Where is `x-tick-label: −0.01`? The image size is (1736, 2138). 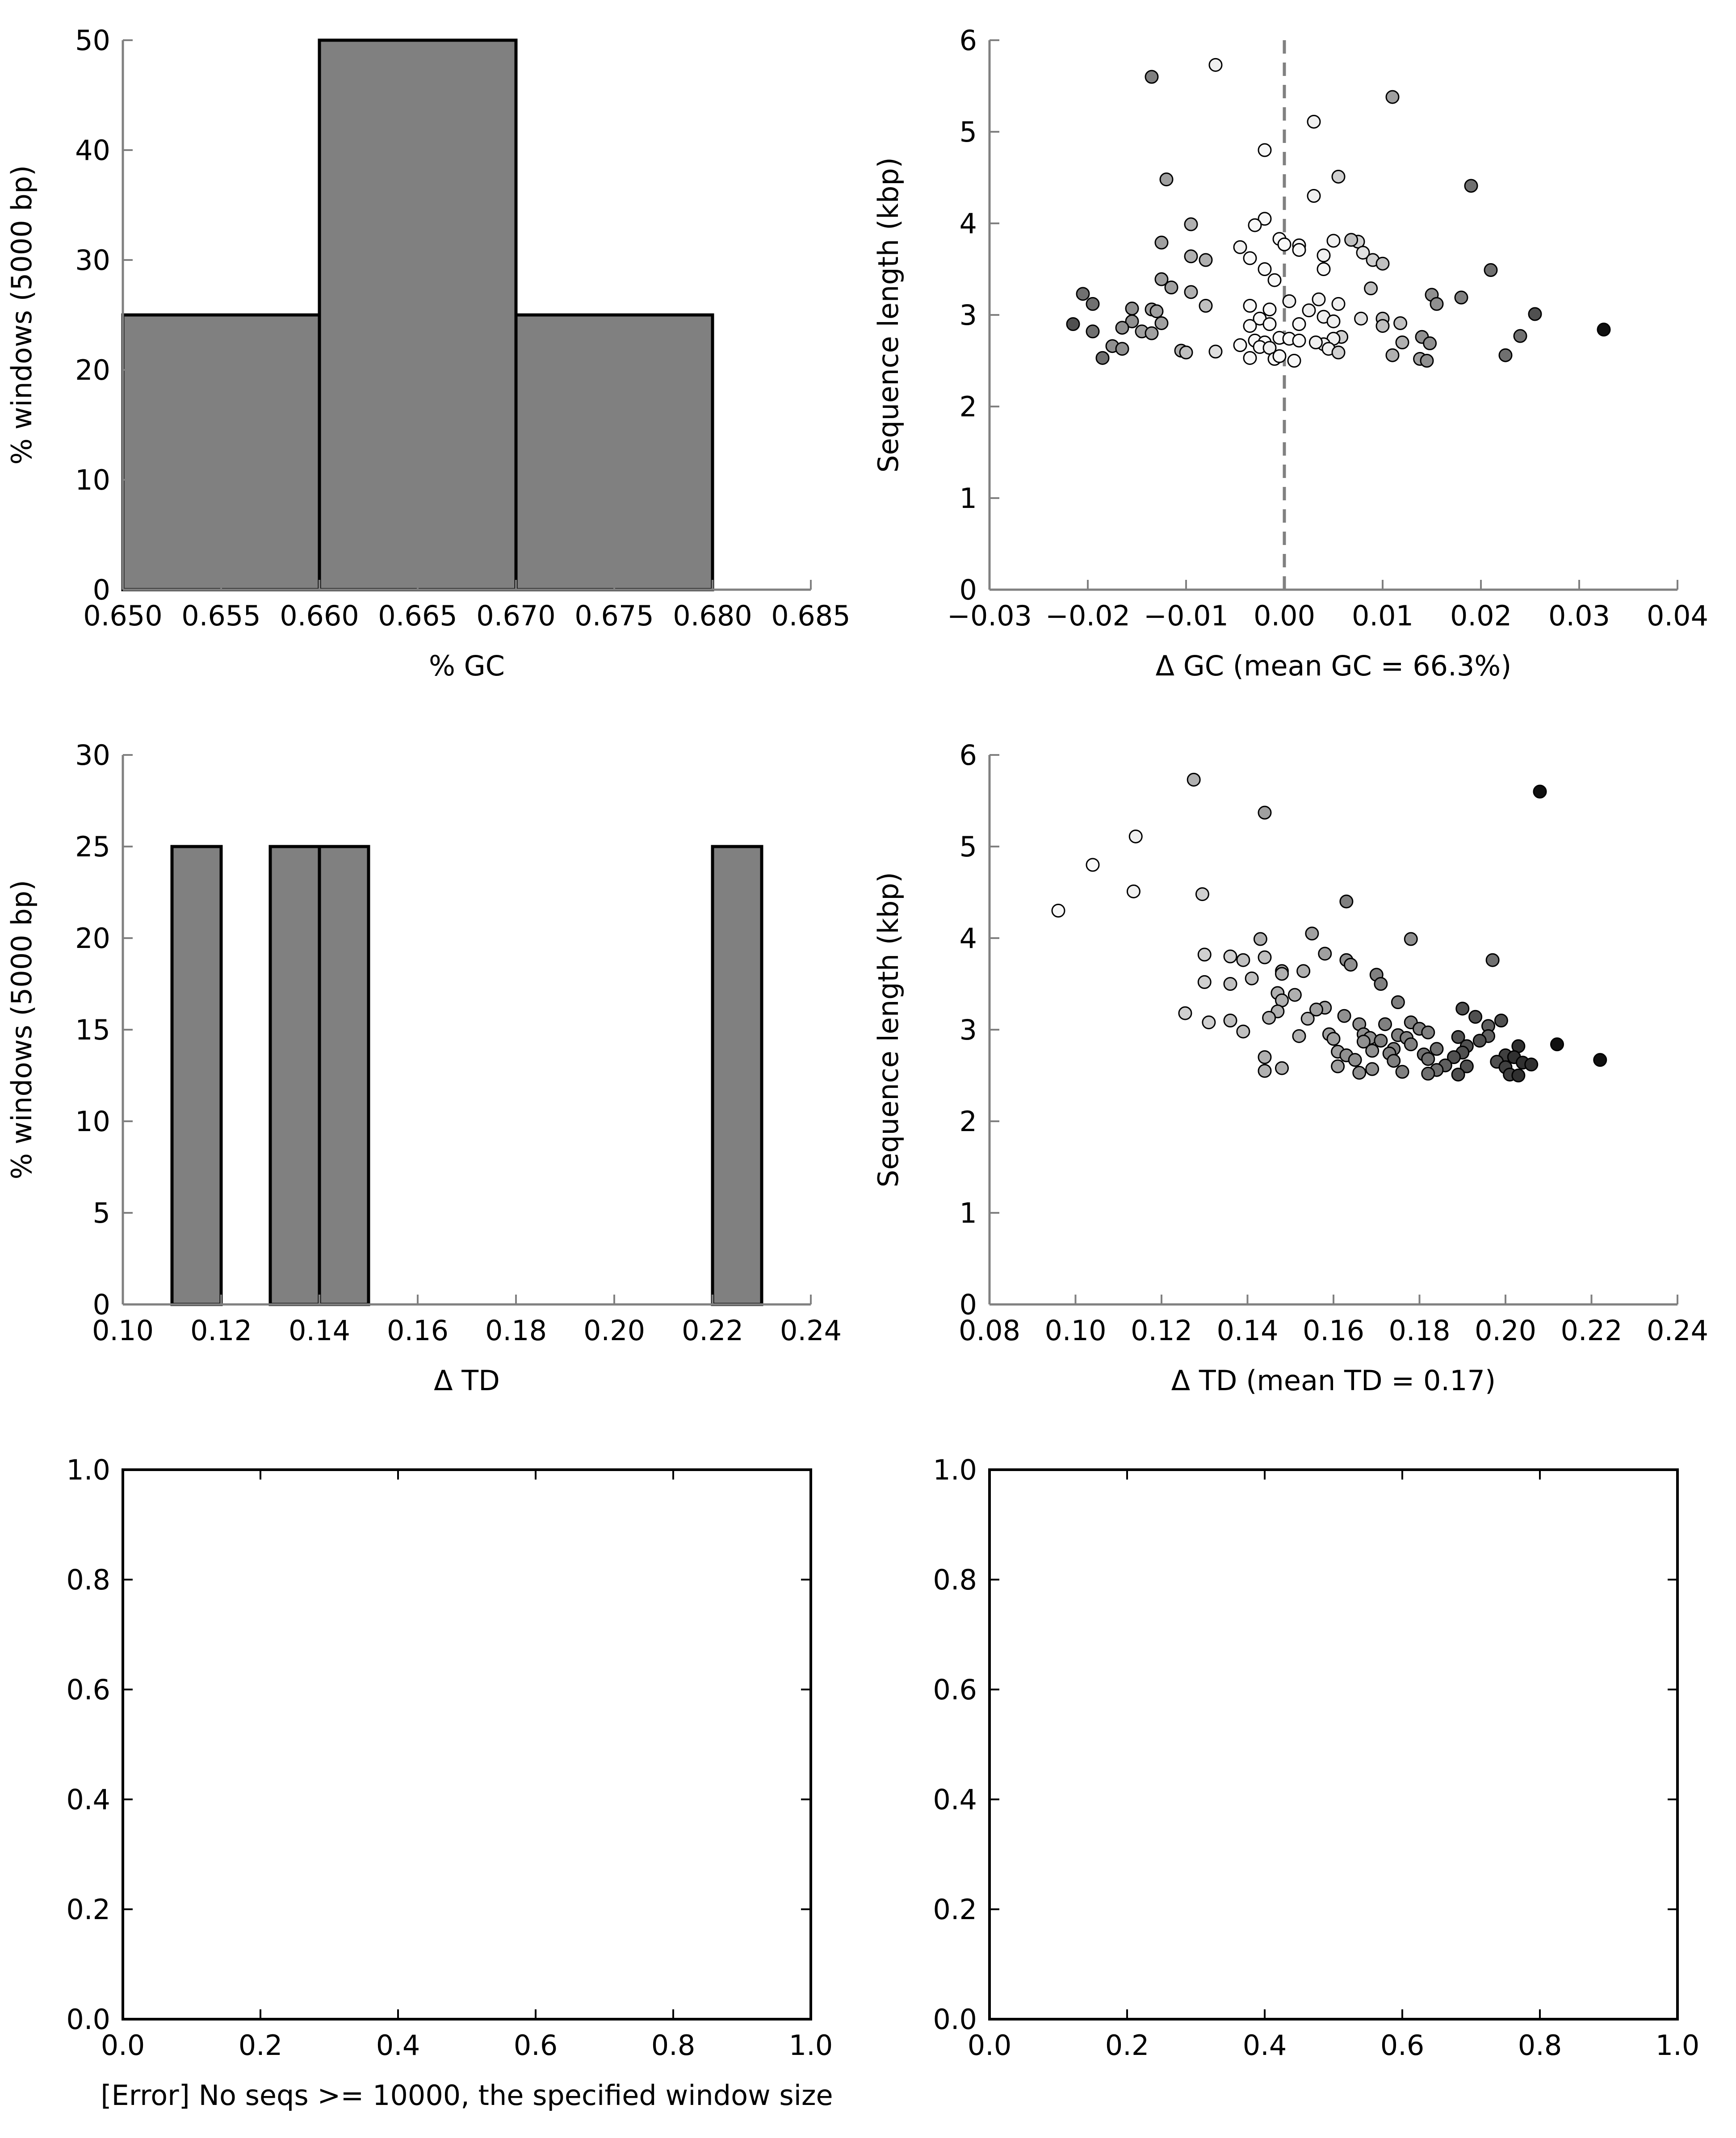
x-tick-label: −0.01 is located at coordinates (1186, 615).